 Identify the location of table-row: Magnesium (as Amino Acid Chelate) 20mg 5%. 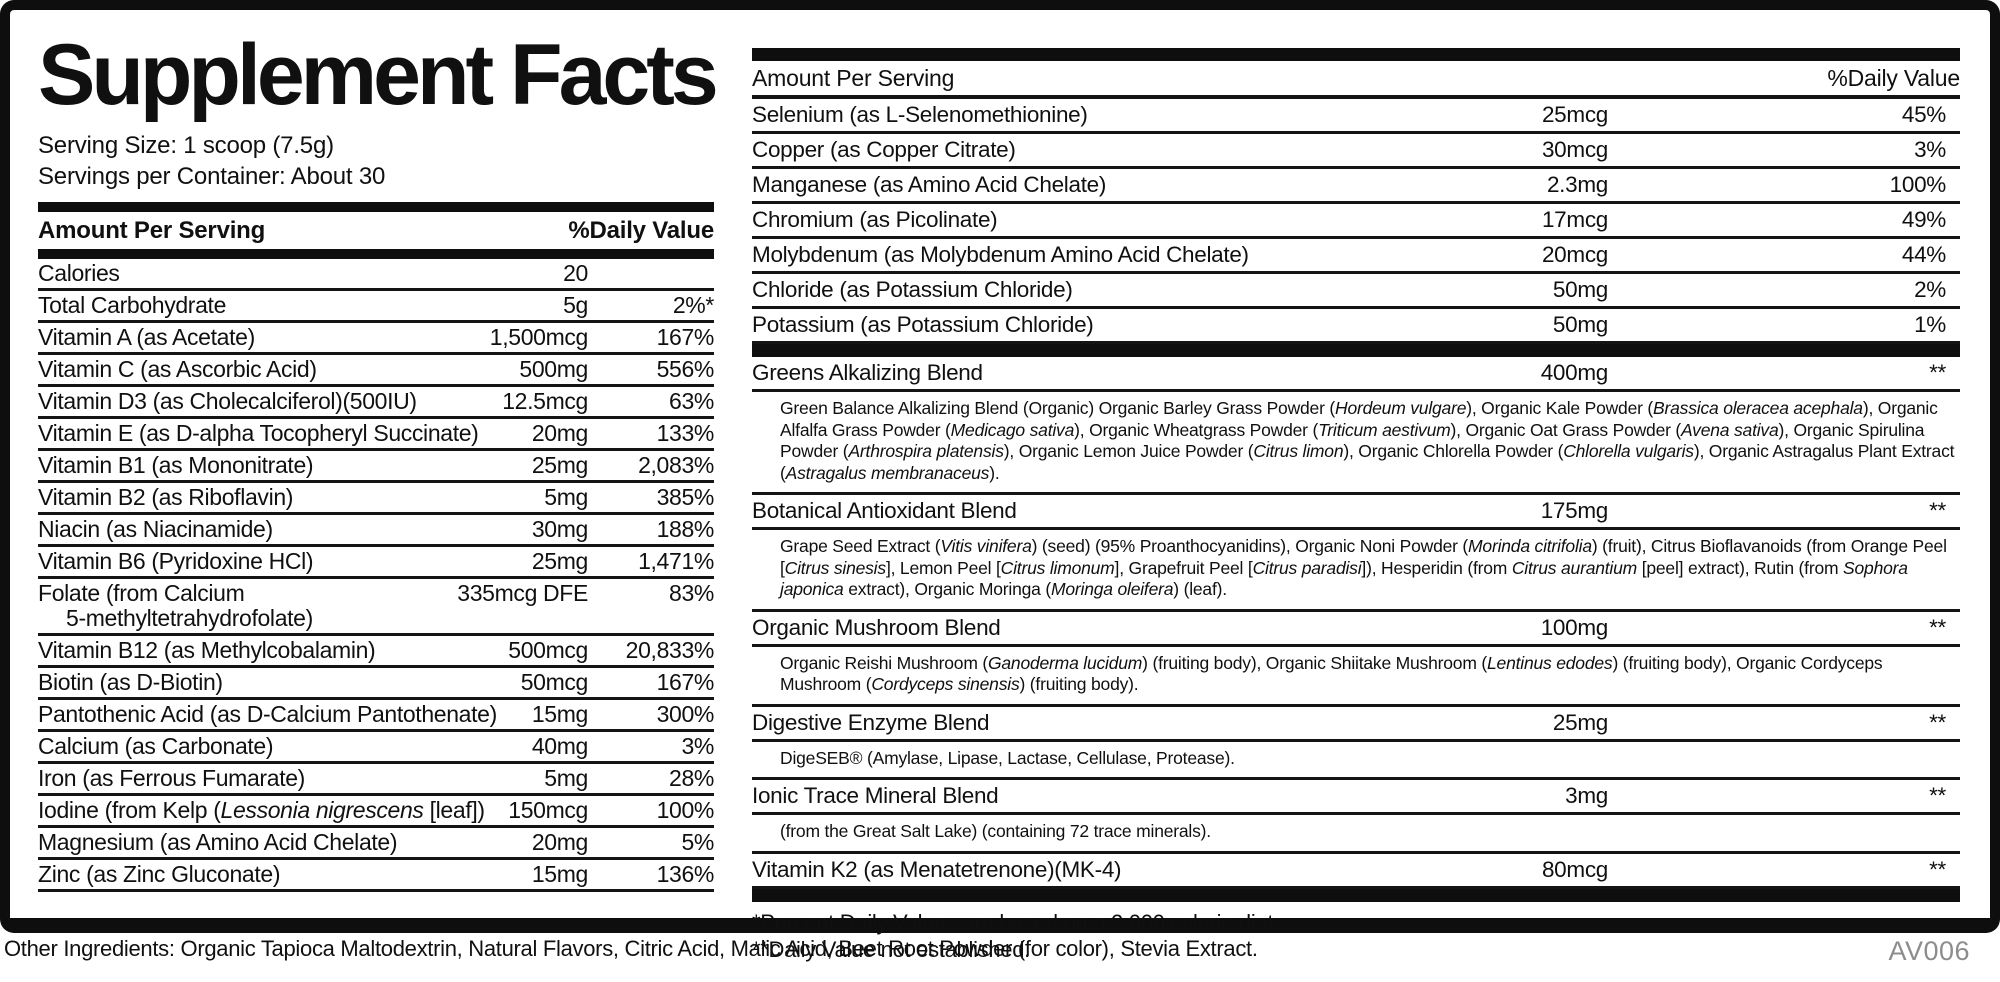
(376, 844).